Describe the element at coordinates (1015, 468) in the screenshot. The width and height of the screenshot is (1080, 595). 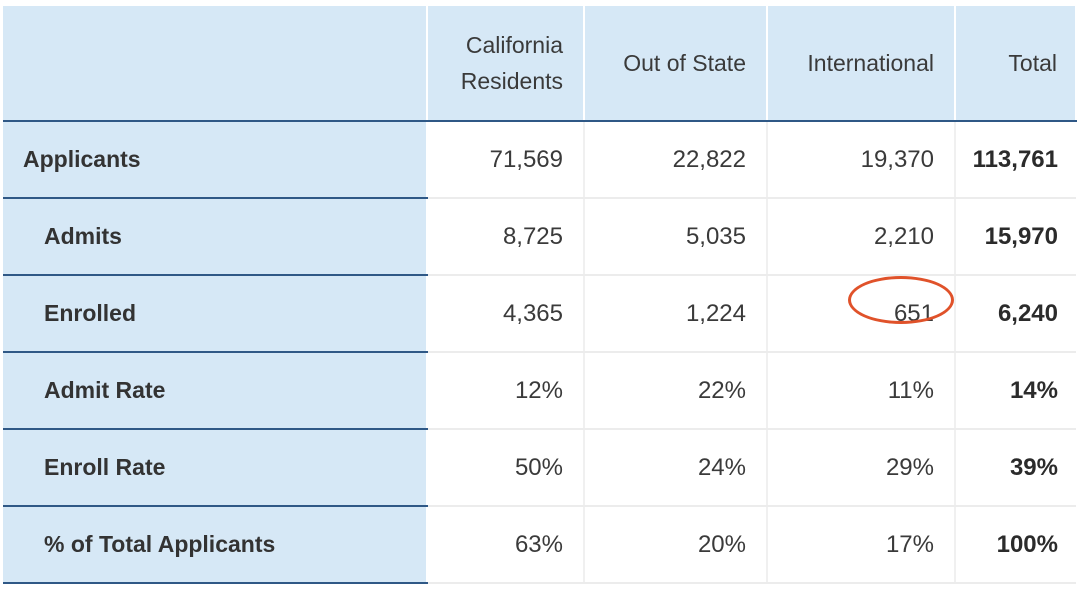
I see `cell-total: 39%` at that location.